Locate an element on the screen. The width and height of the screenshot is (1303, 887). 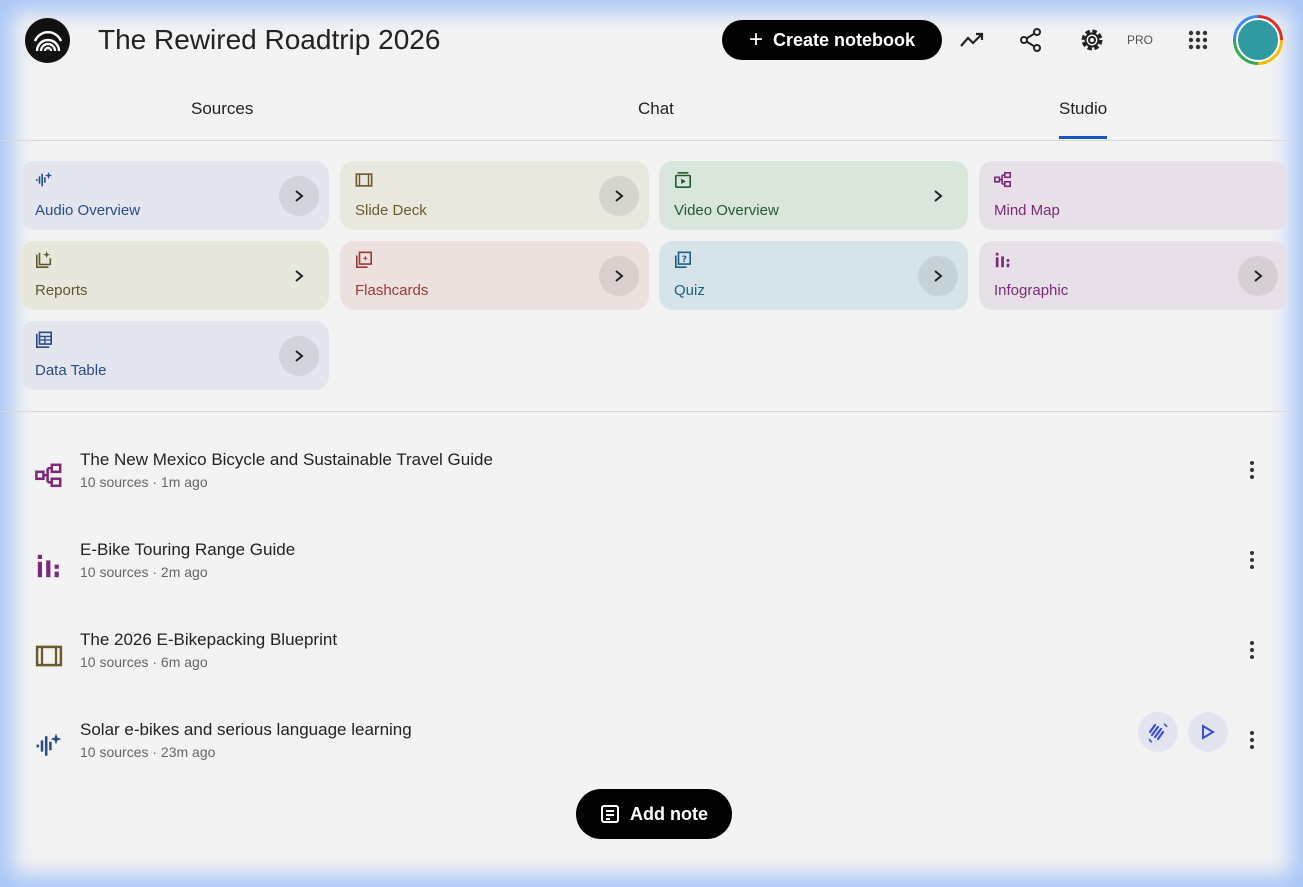
logo is located at coordinates (47, 40).